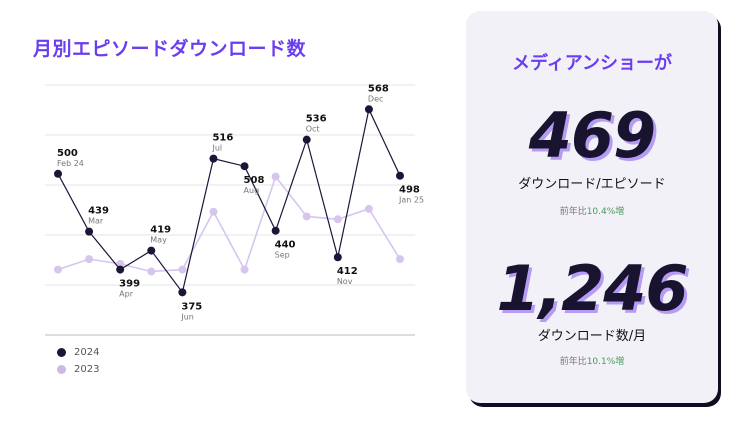  Describe the element at coordinates (282, 255) in the screenshot. I see `category-label: Sep` at that location.